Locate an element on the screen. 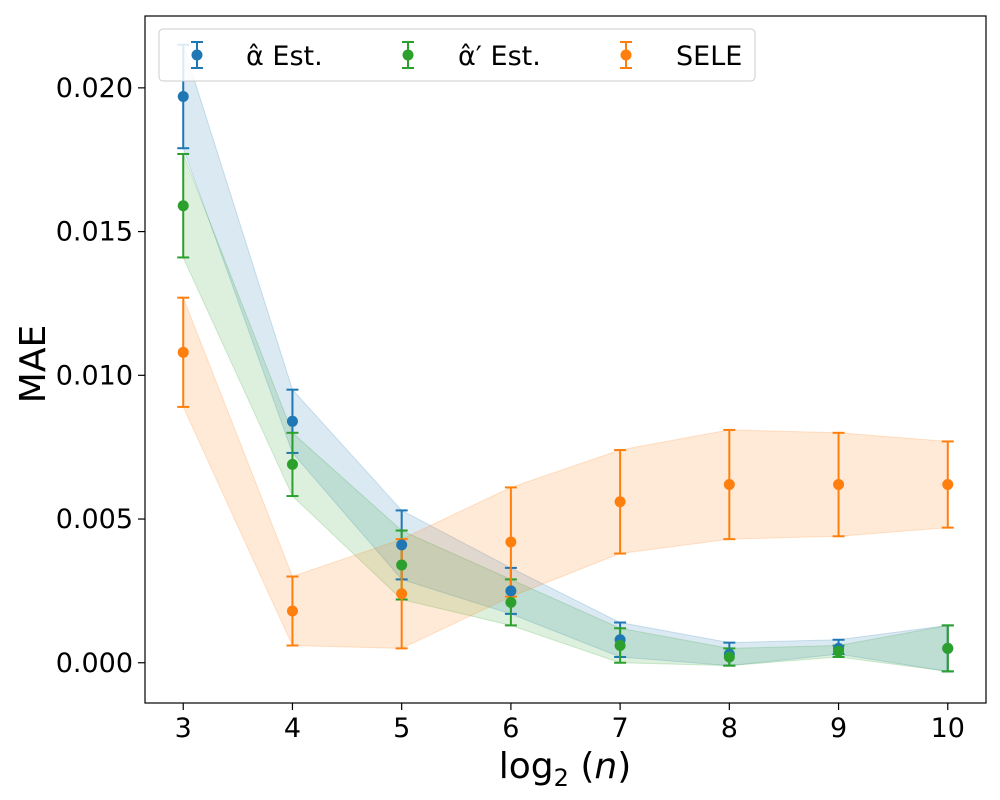  legend-label-2: SELE is located at coordinates (709, 56).